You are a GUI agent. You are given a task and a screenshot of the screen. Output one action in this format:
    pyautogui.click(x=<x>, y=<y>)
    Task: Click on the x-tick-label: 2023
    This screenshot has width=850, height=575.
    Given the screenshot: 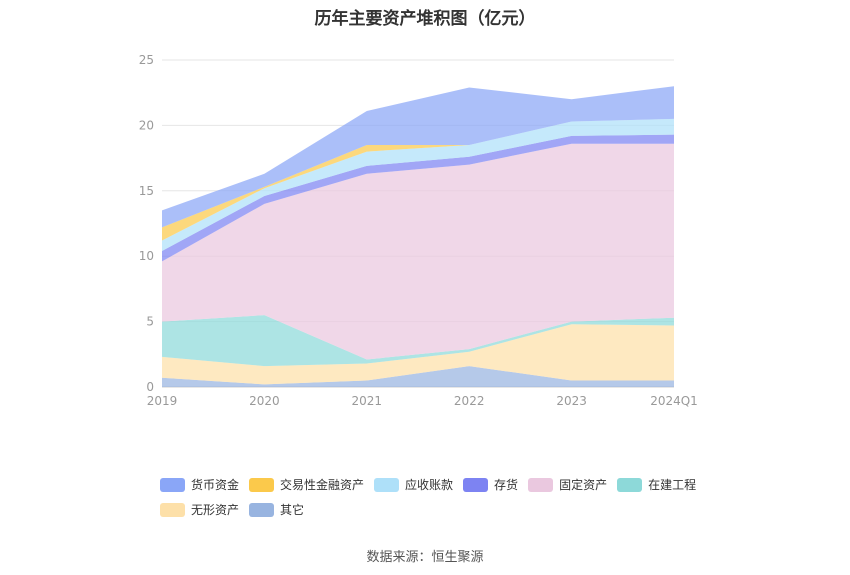 What is the action you would take?
    pyautogui.click(x=571, y=401)
    